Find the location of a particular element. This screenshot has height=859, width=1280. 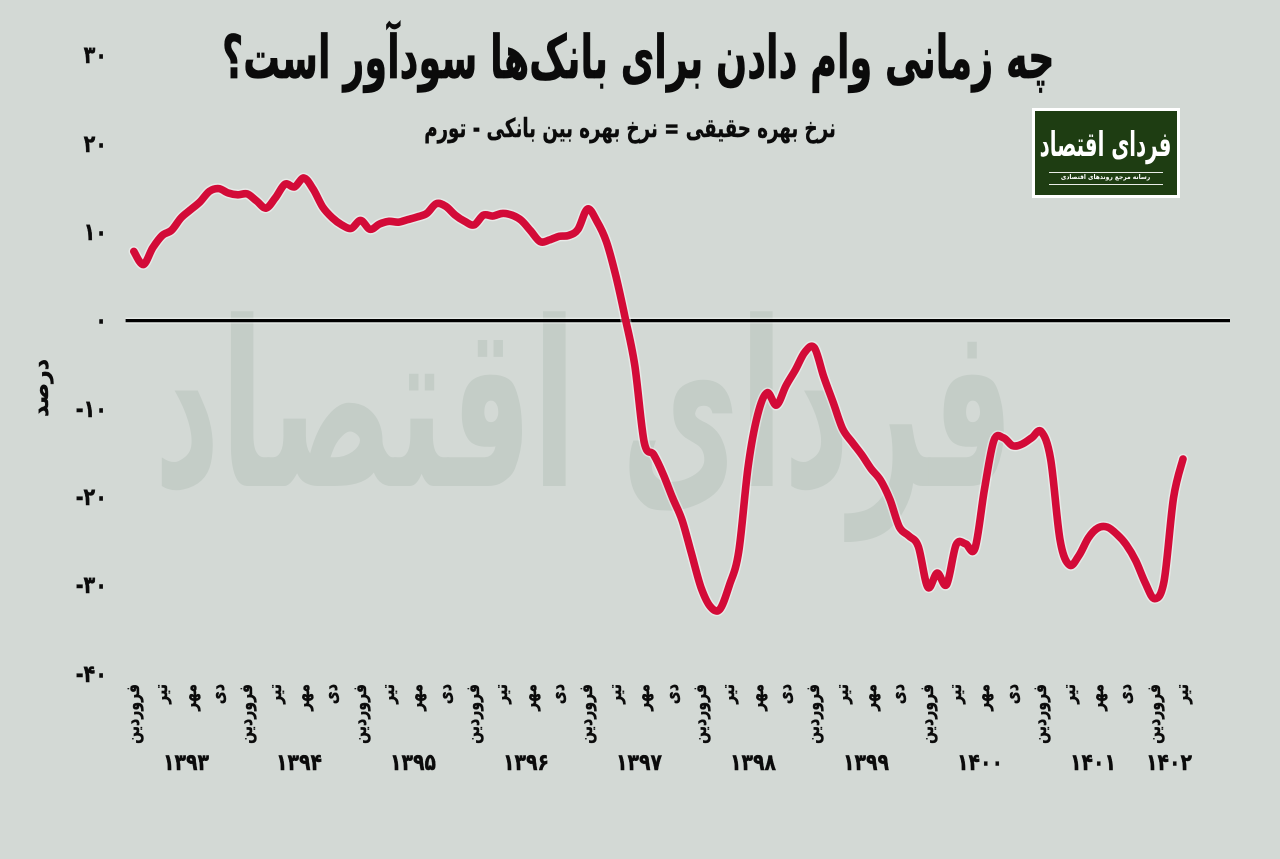

x-year-label: ۱۳۹۶ is located at coordinates (526, 763).